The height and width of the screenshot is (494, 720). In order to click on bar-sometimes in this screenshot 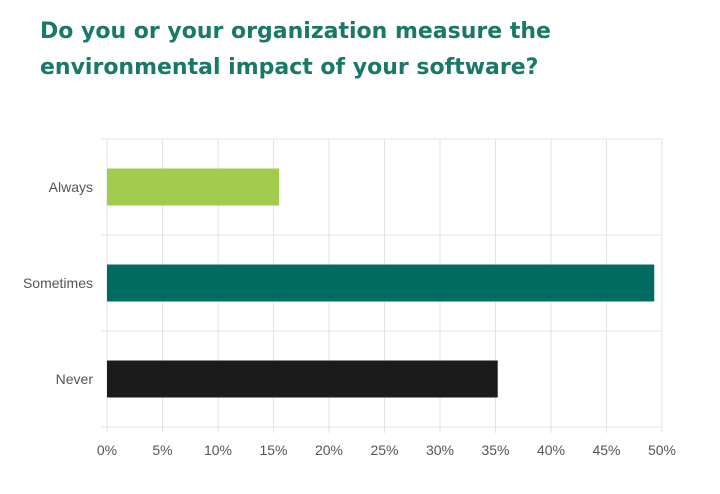, I will do `click(381, 283)`.